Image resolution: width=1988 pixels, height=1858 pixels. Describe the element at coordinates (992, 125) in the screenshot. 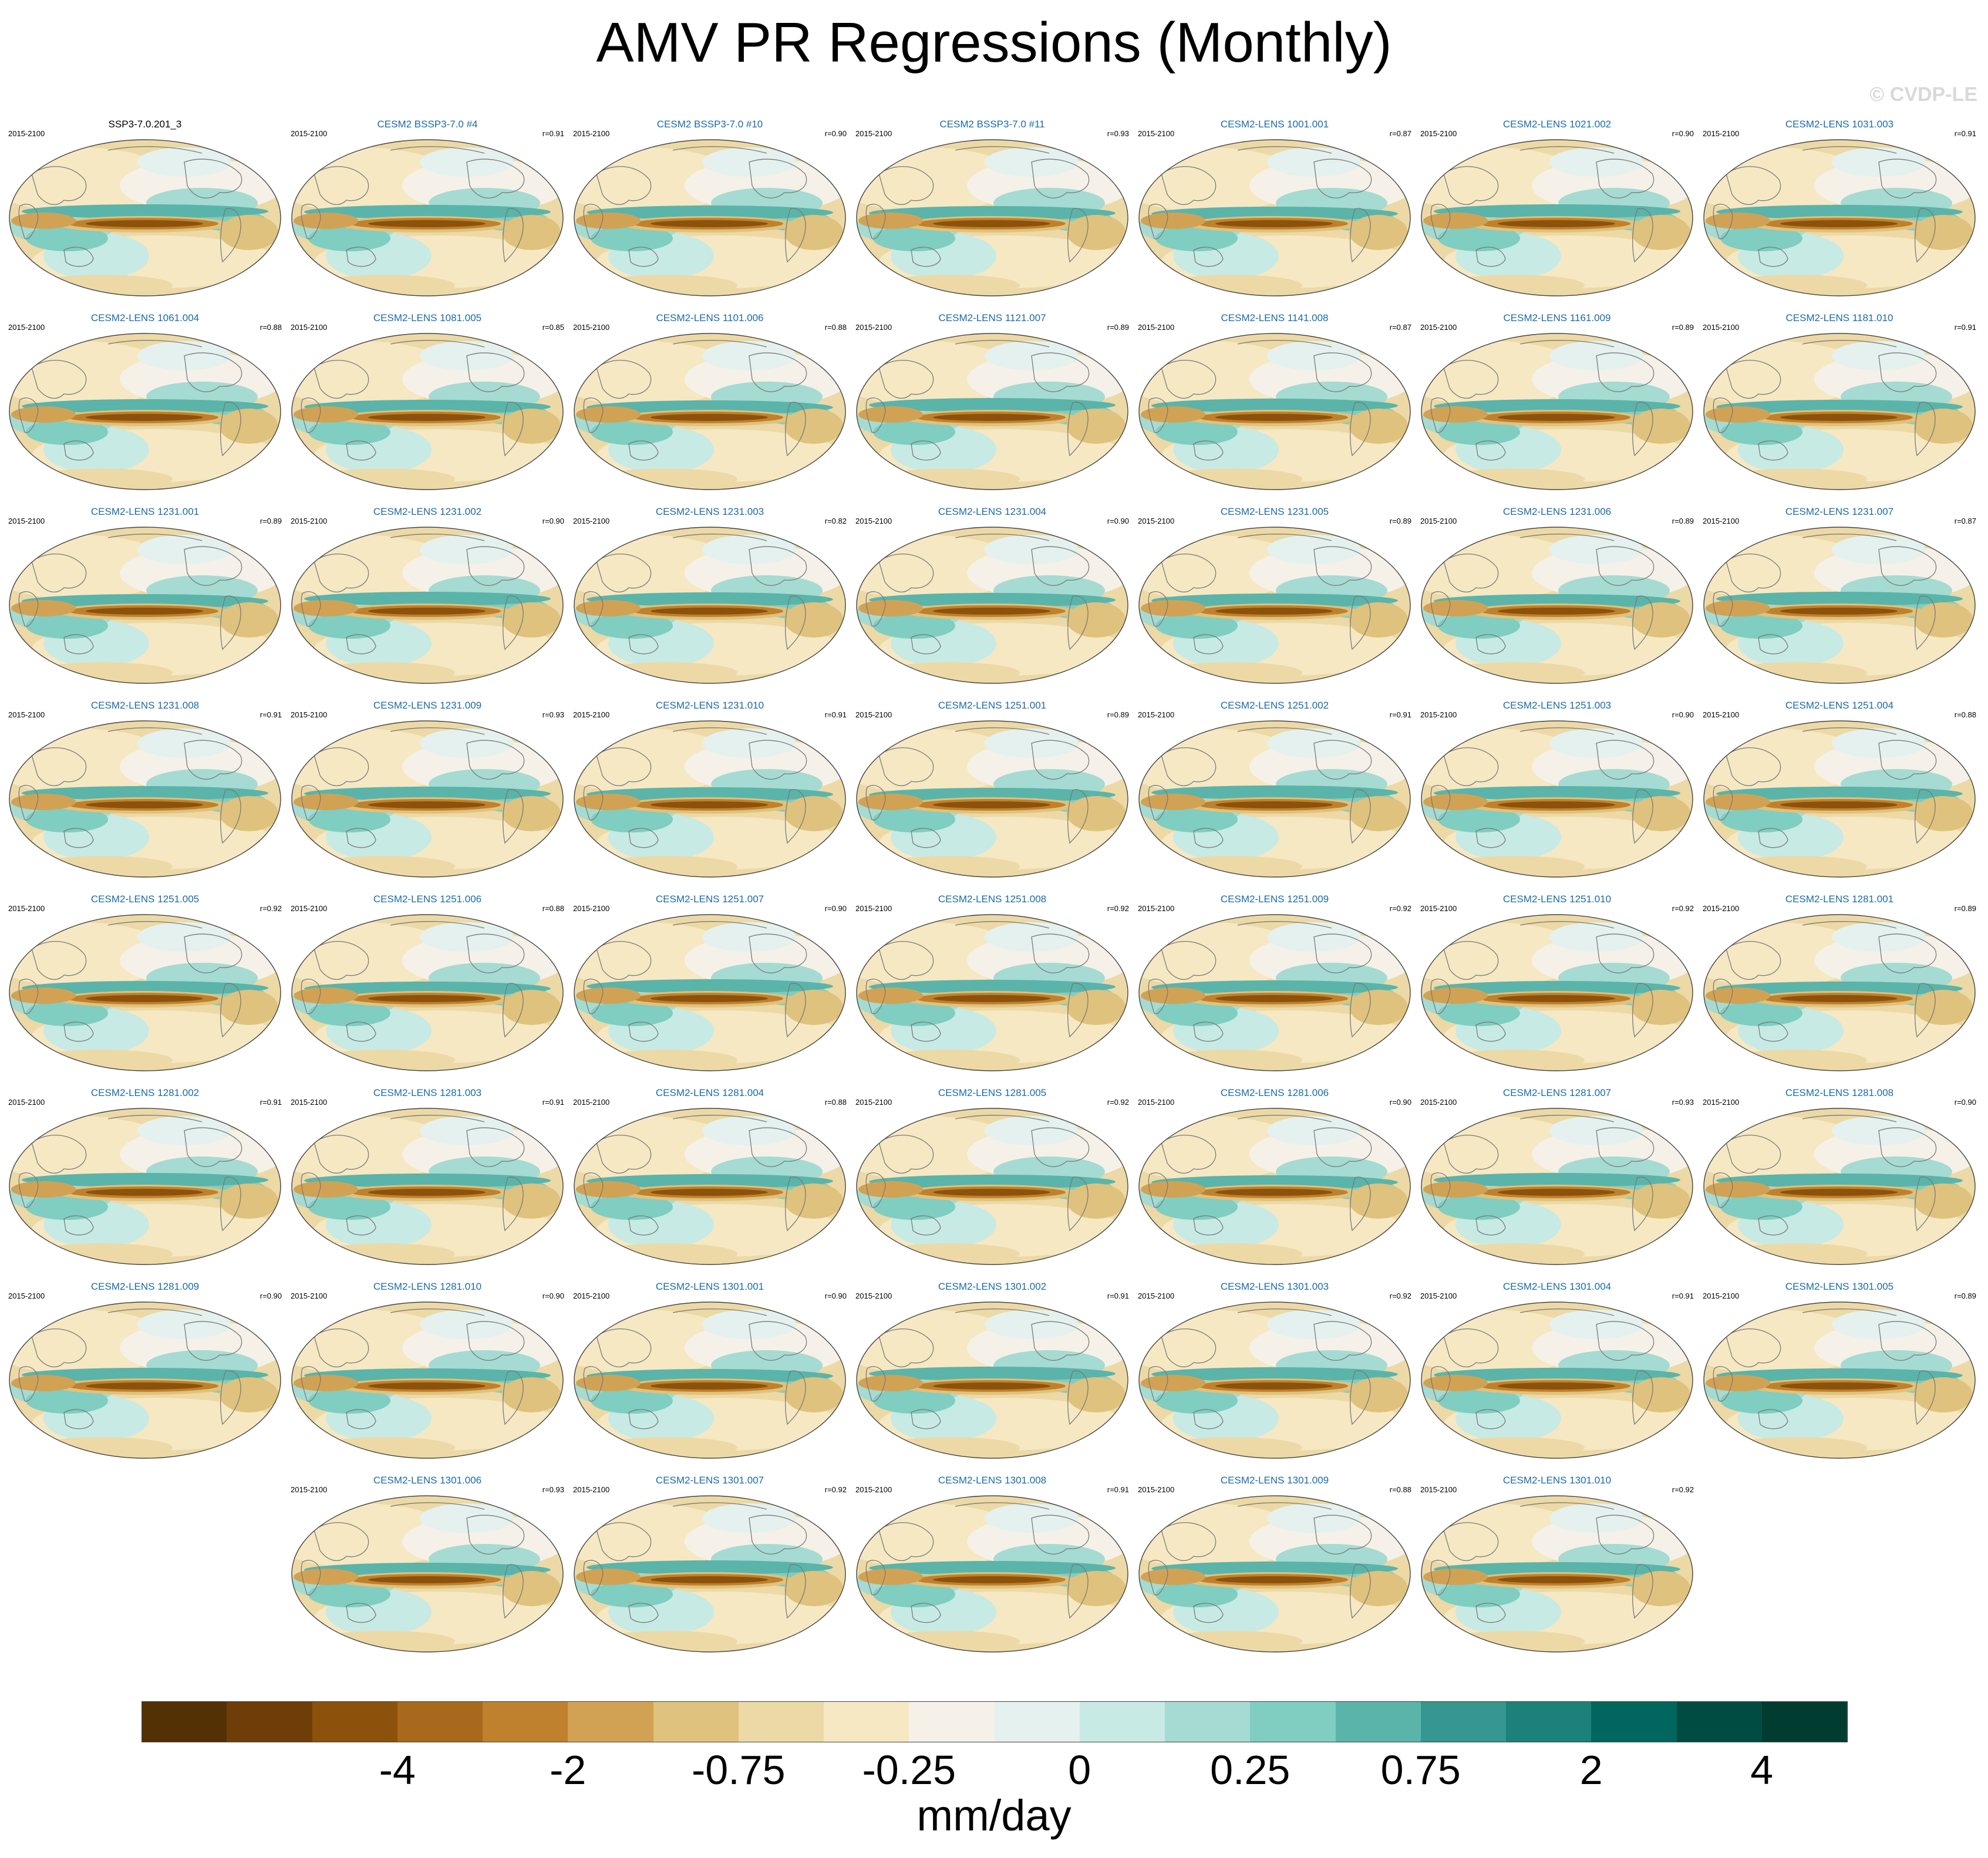

I see `panel-title: CESM2 BSSP3-7.0 #11` at that location.